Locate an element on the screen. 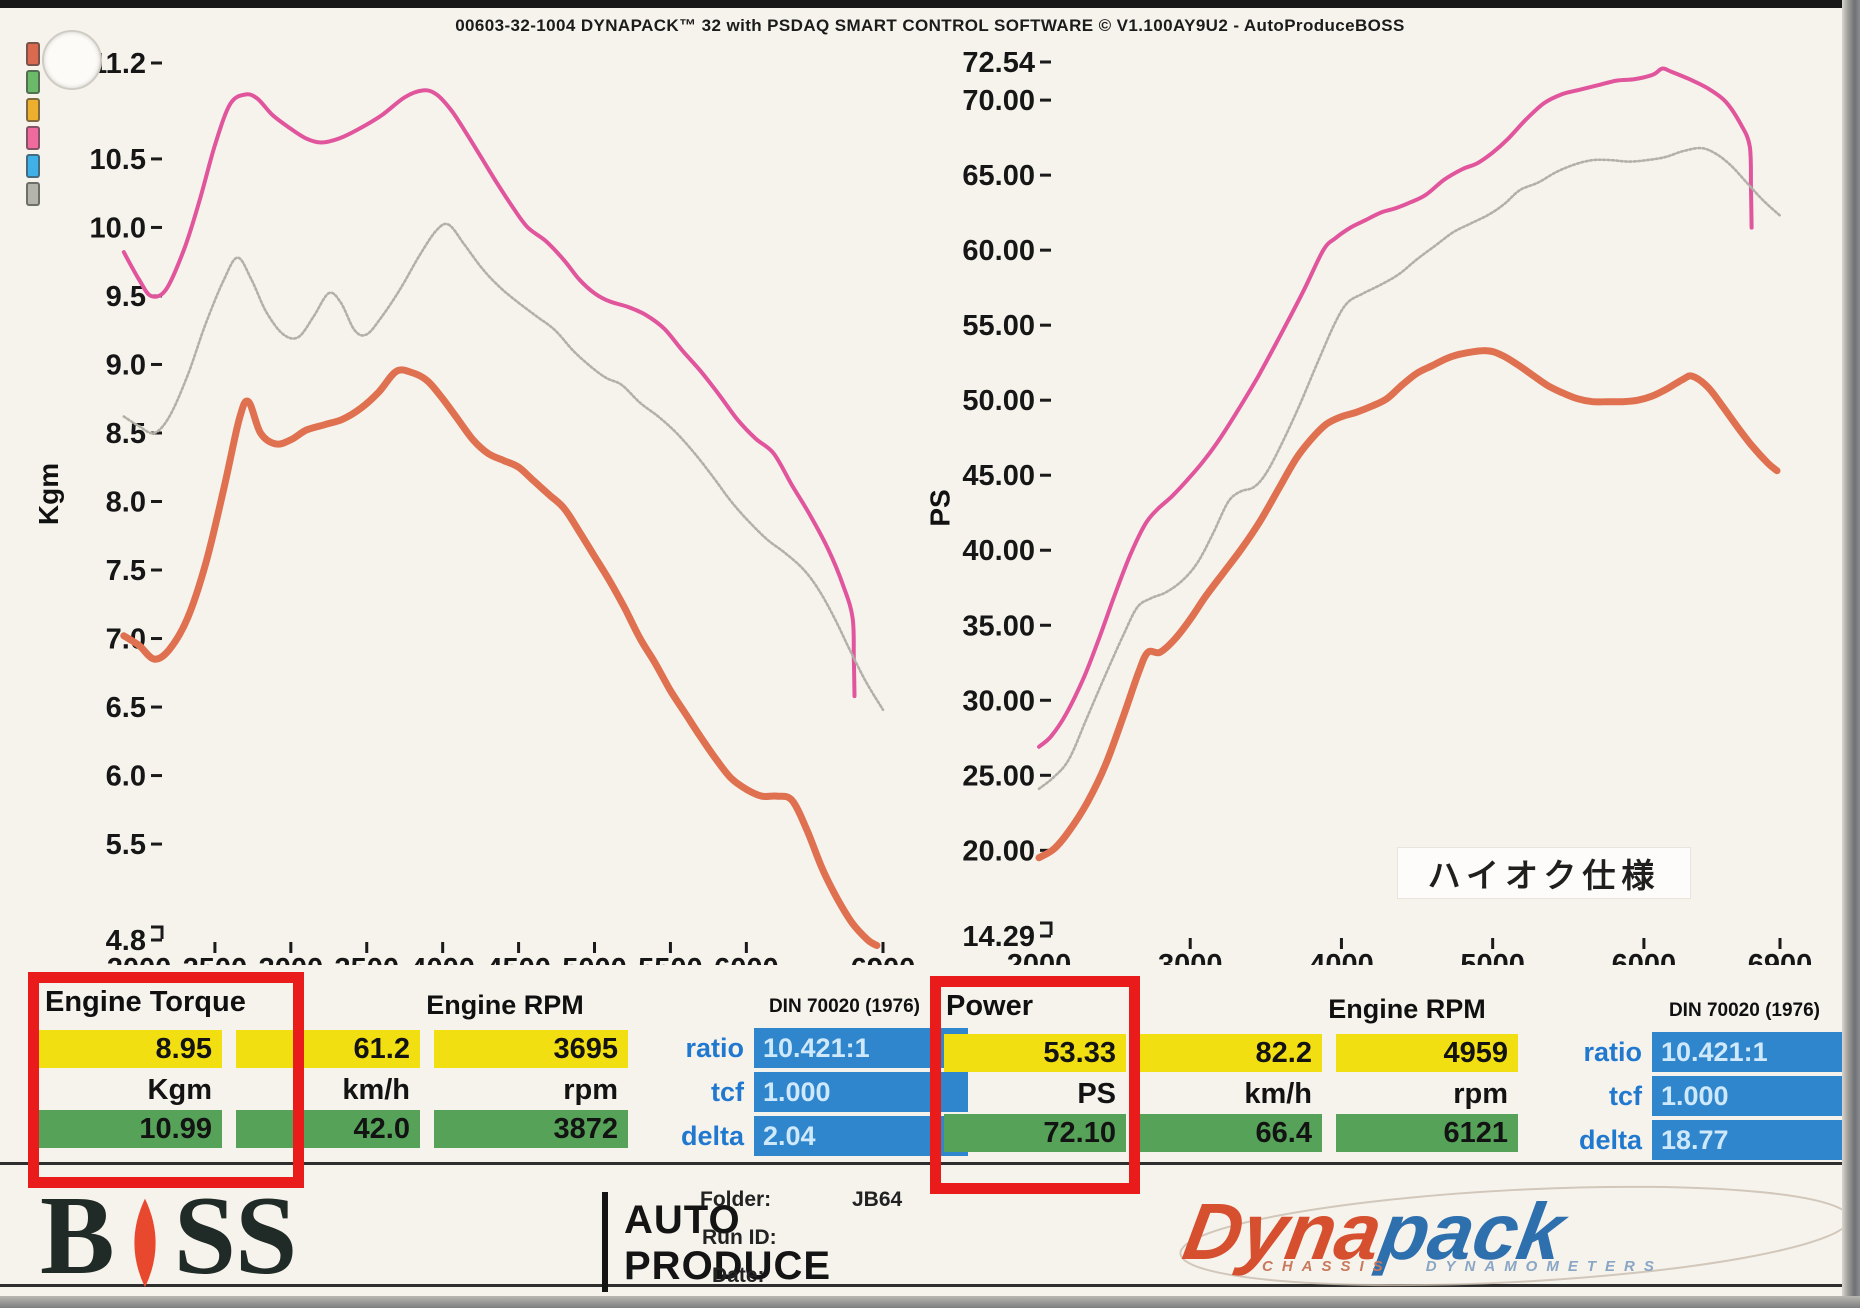  torque-unit-kgm: Kgm is located at coordinates (179, 1089).